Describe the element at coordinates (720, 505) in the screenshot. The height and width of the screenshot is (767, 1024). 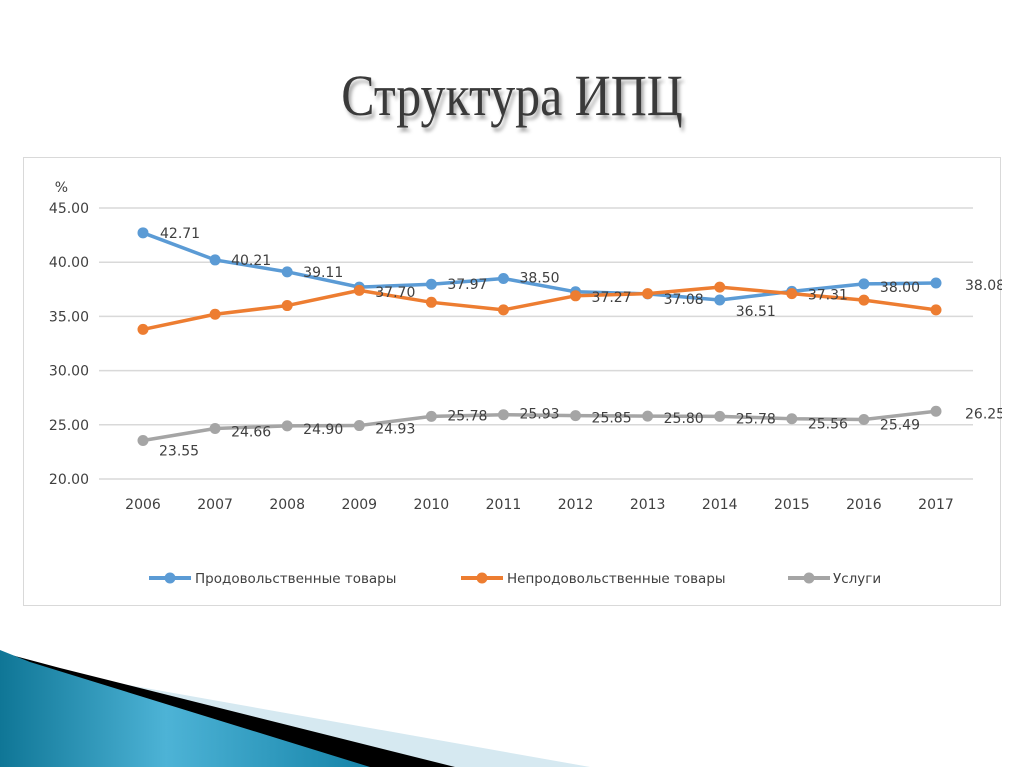
I see `x-tick-label: 2014` at that location.